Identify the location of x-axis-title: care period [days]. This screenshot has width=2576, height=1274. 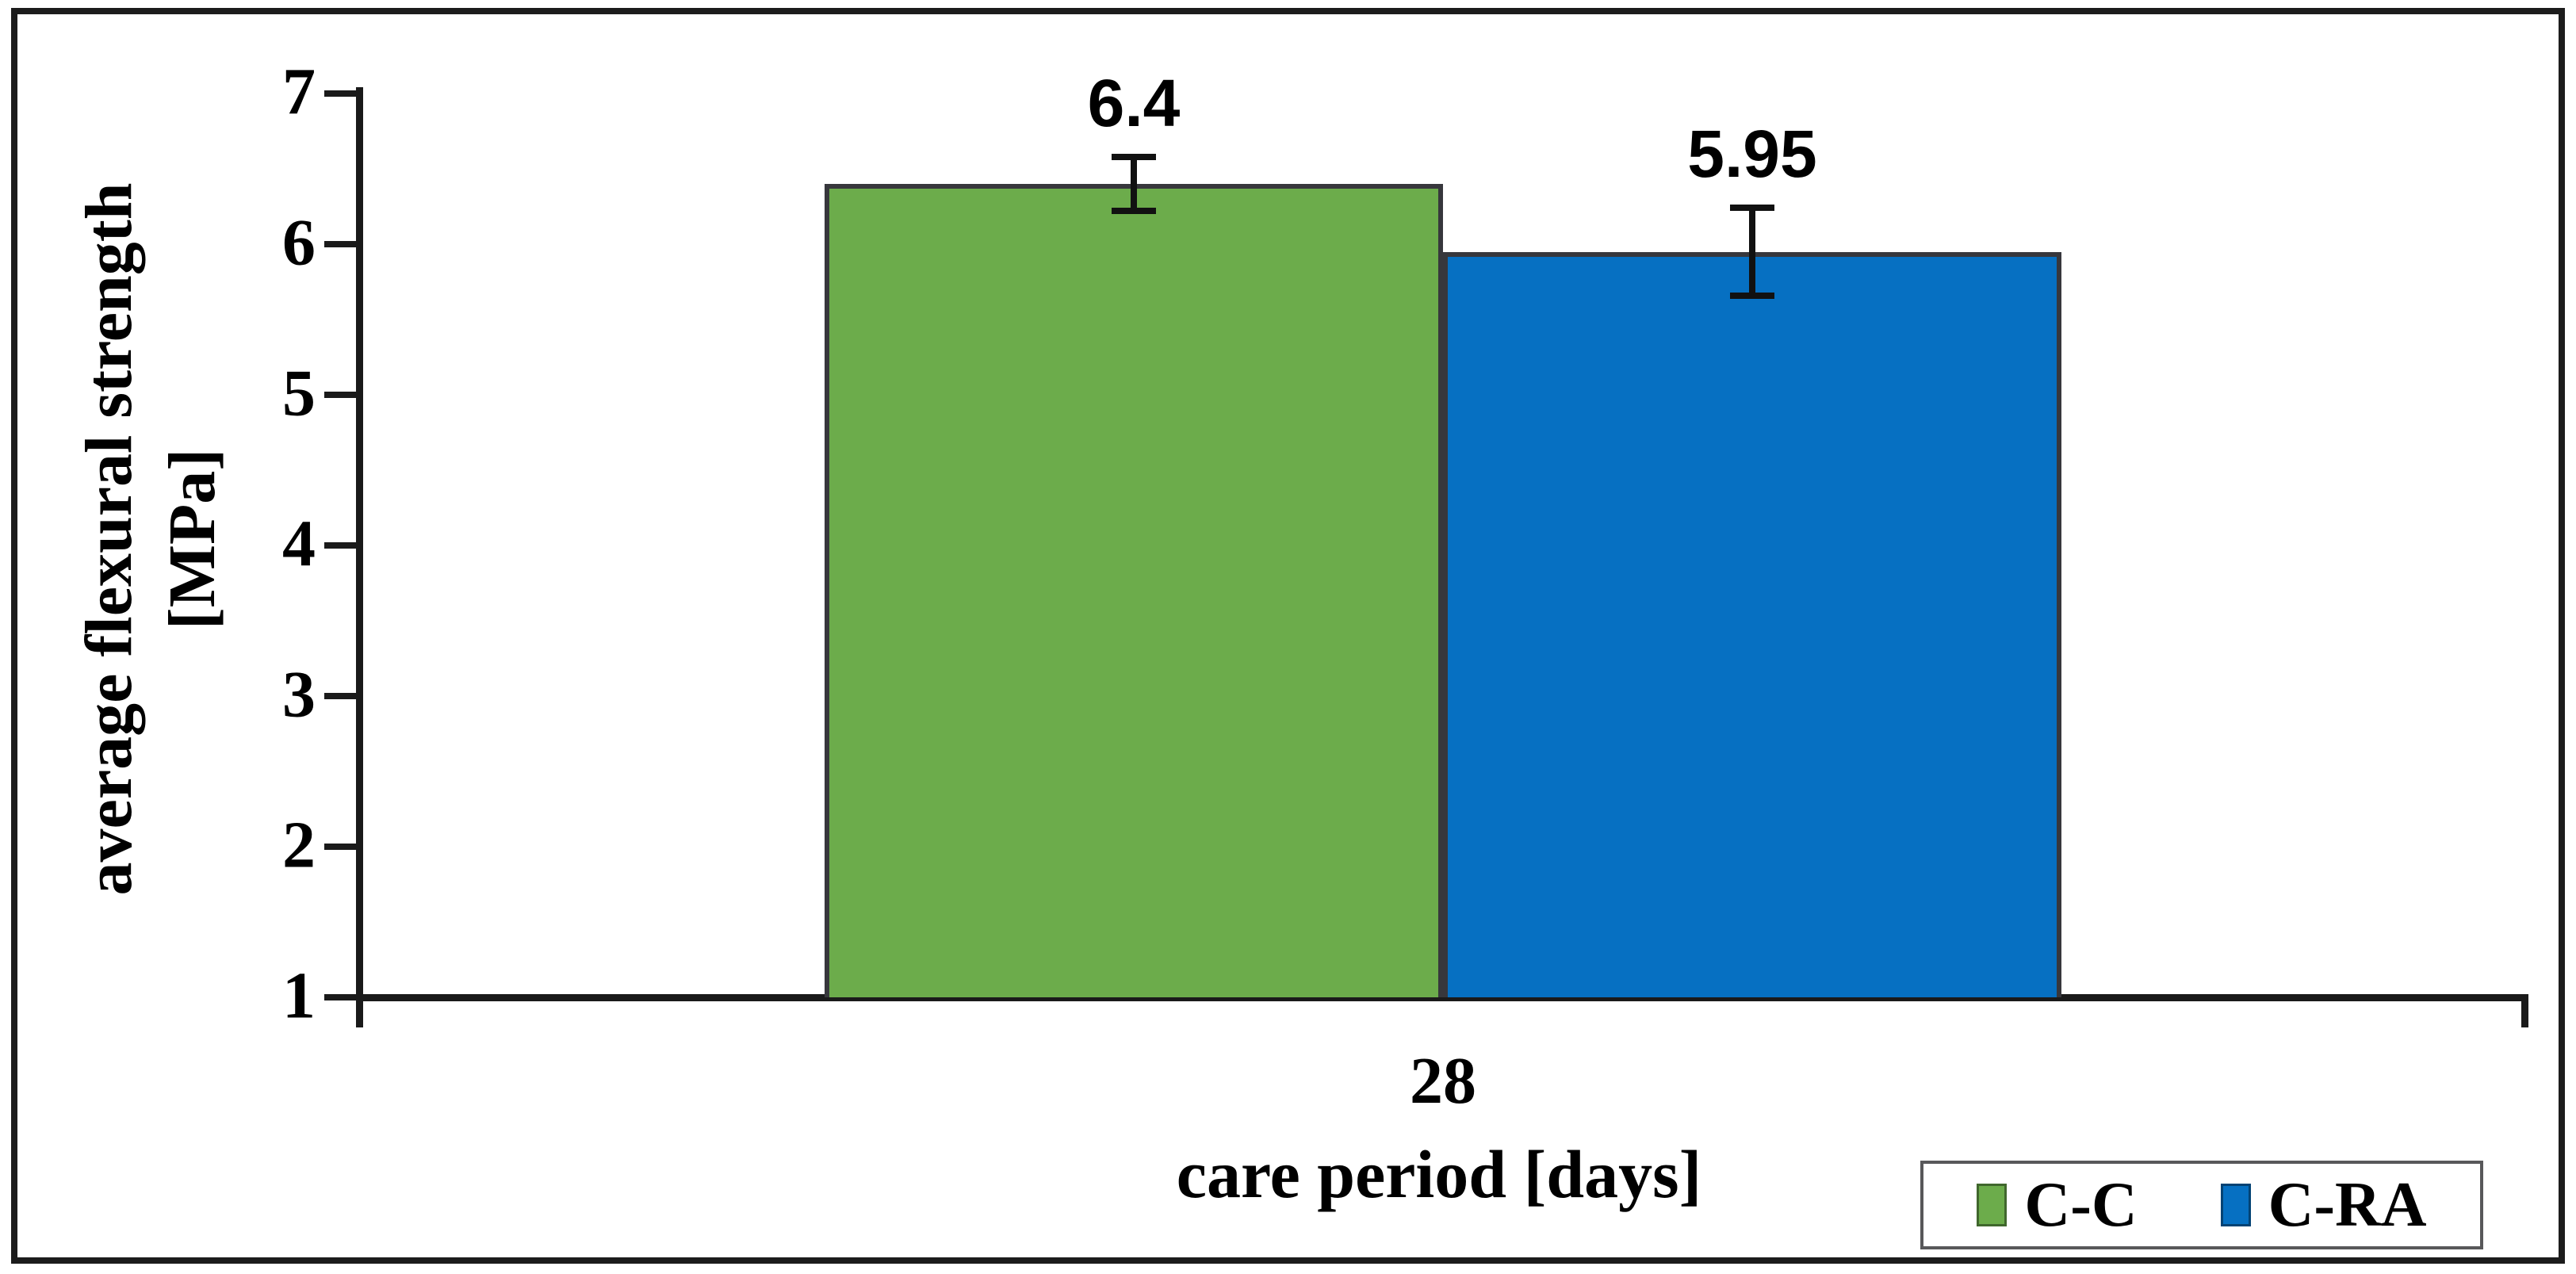
(1439, 1174).